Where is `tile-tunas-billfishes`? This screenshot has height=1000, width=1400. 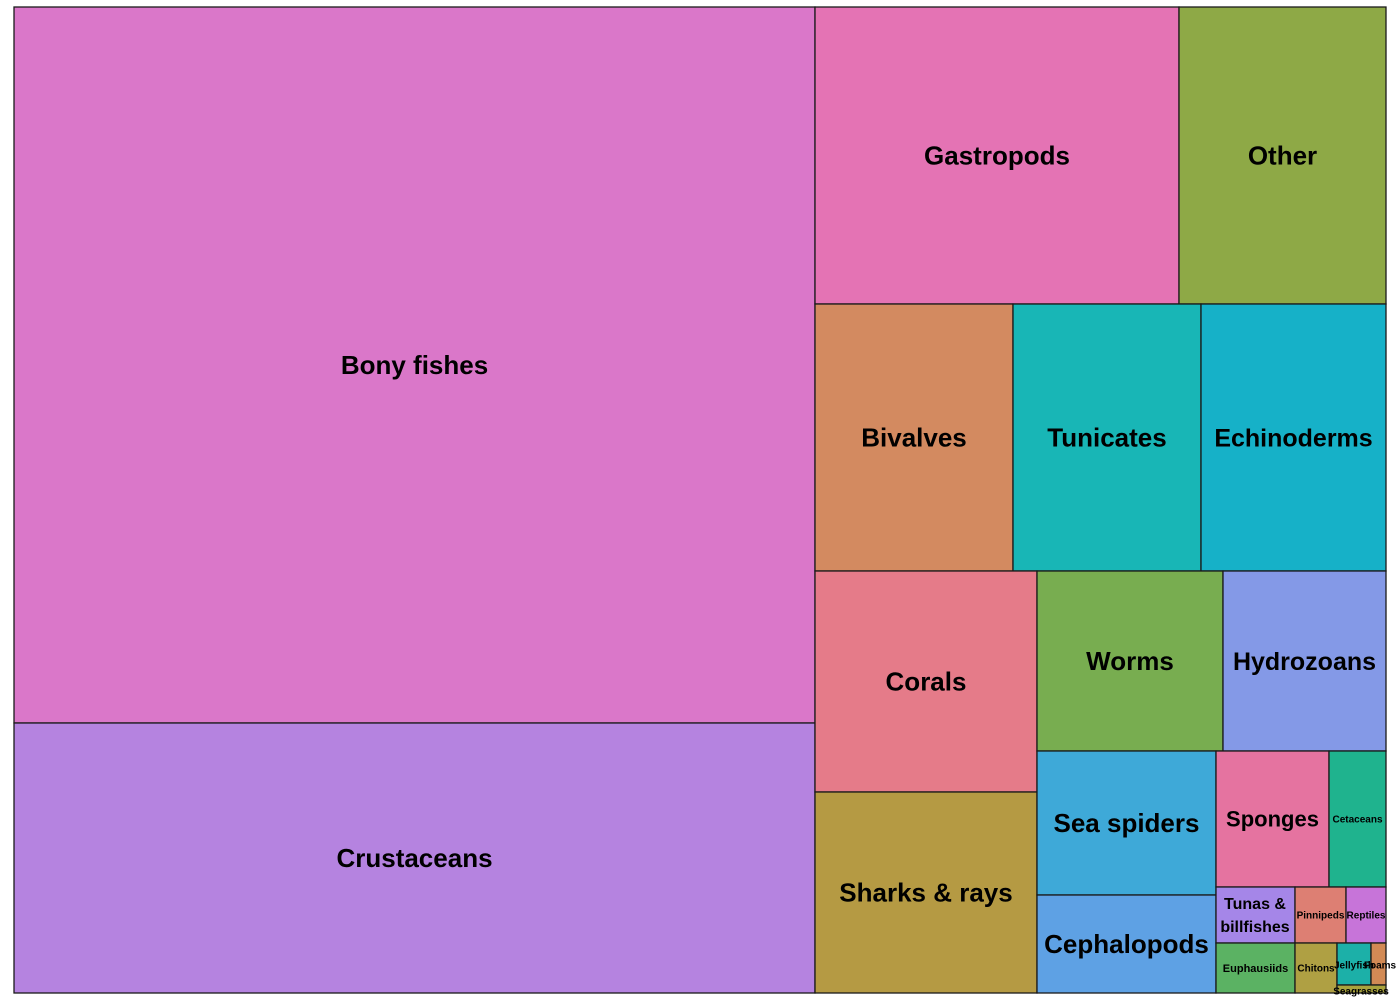 tile-tunas-billfishes is located at coordinates (1255, 915).